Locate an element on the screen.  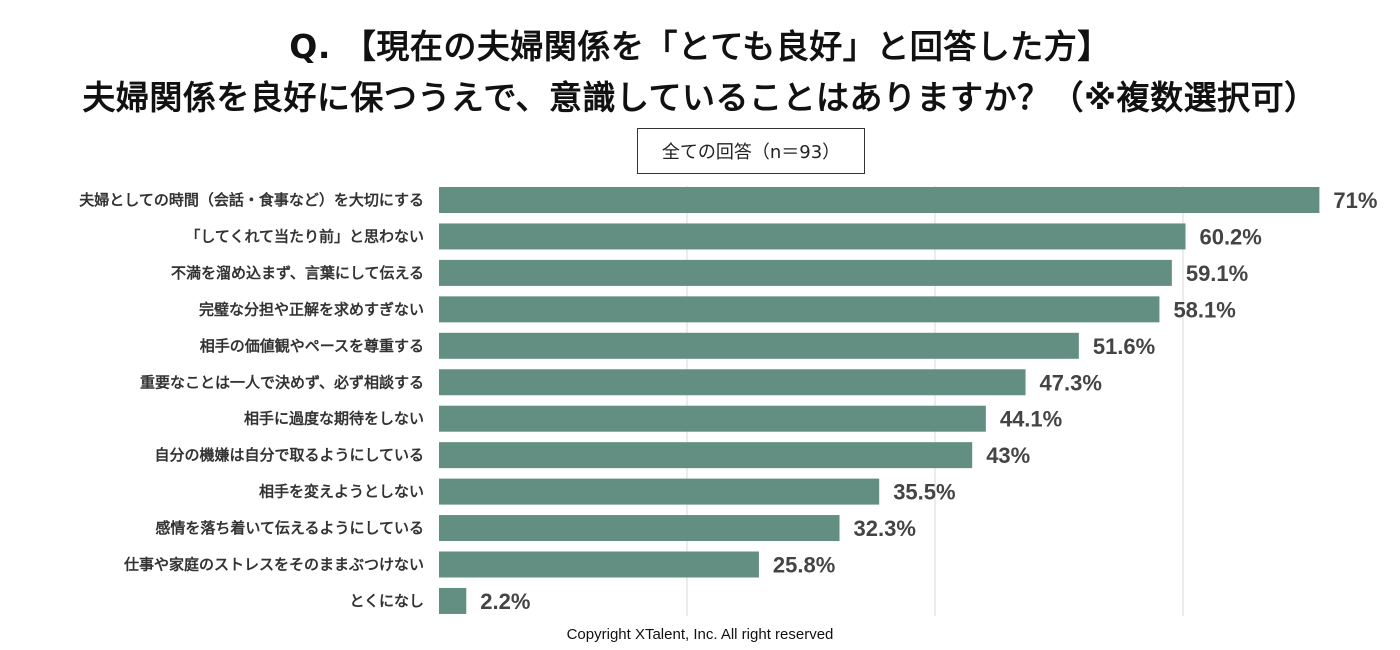
category-label: とくになし is located at coordinates (386, 601).